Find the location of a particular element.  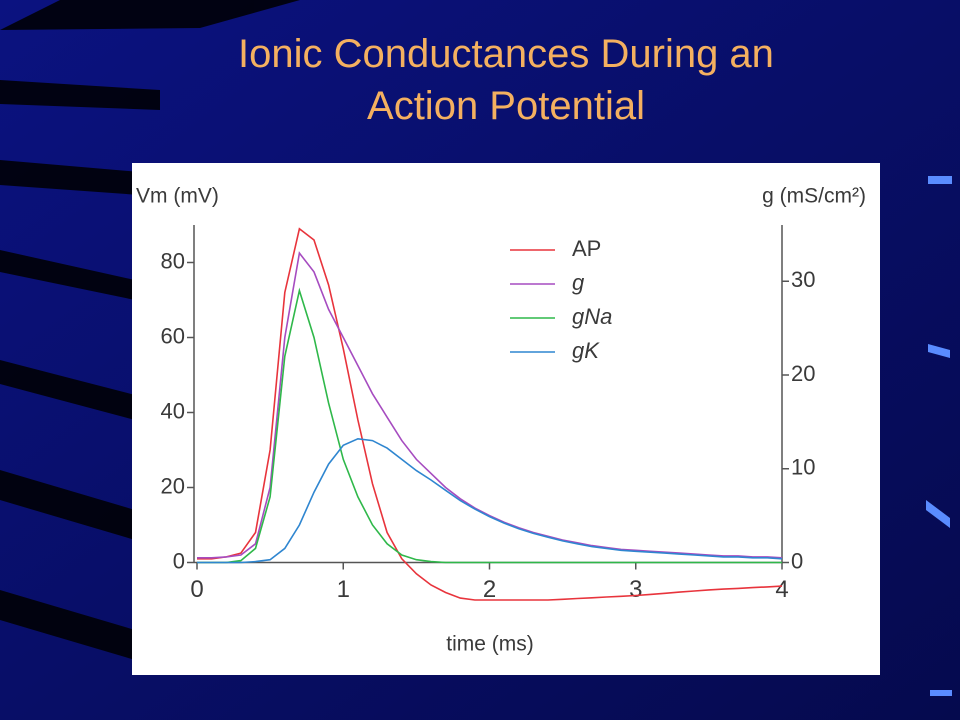

y2-tick-label: 0 is located at coordinates (797, 560).